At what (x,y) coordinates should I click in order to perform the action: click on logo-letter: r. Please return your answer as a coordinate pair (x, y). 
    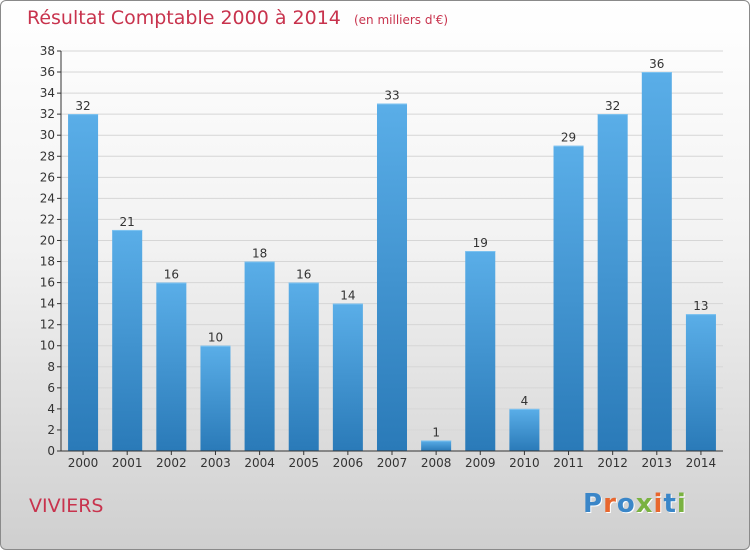
    Looking at the image, I should click on (610, 504).